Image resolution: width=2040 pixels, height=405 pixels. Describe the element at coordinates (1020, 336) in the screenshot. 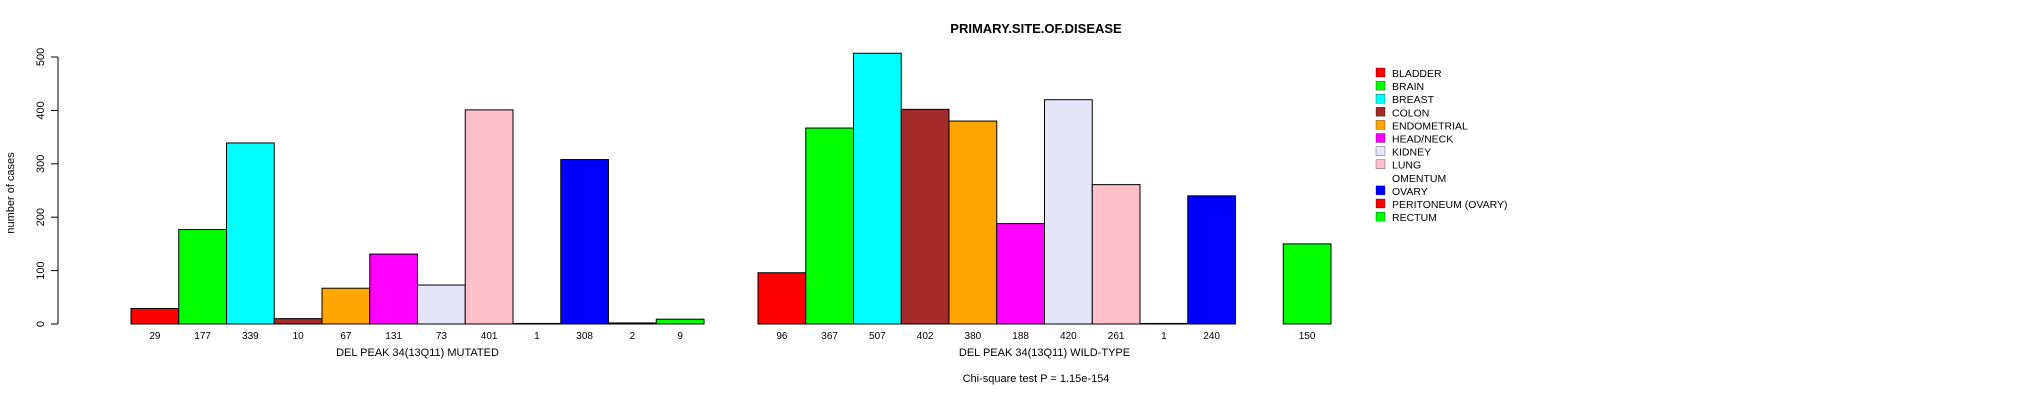

I see `bar-count-label: 188` at that location.